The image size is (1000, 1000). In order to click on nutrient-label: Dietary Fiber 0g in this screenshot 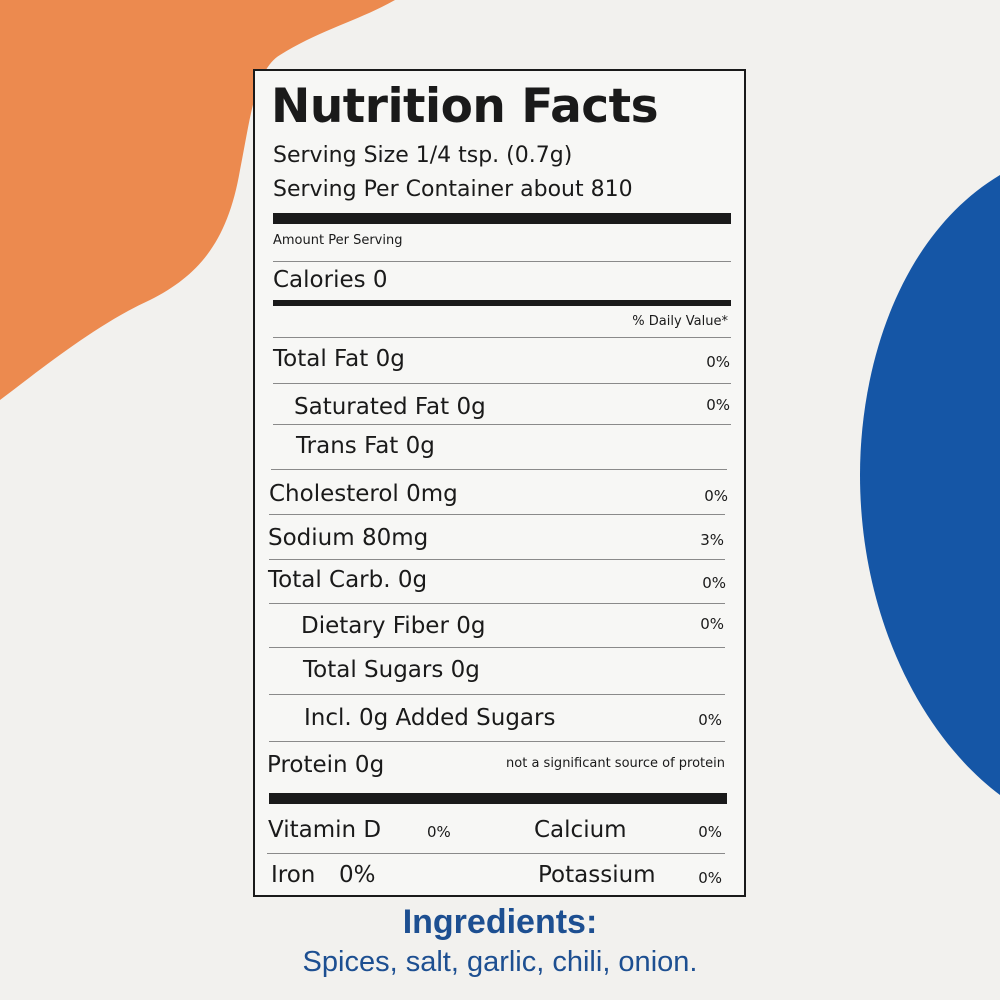, I will do `click(393, 626)`.